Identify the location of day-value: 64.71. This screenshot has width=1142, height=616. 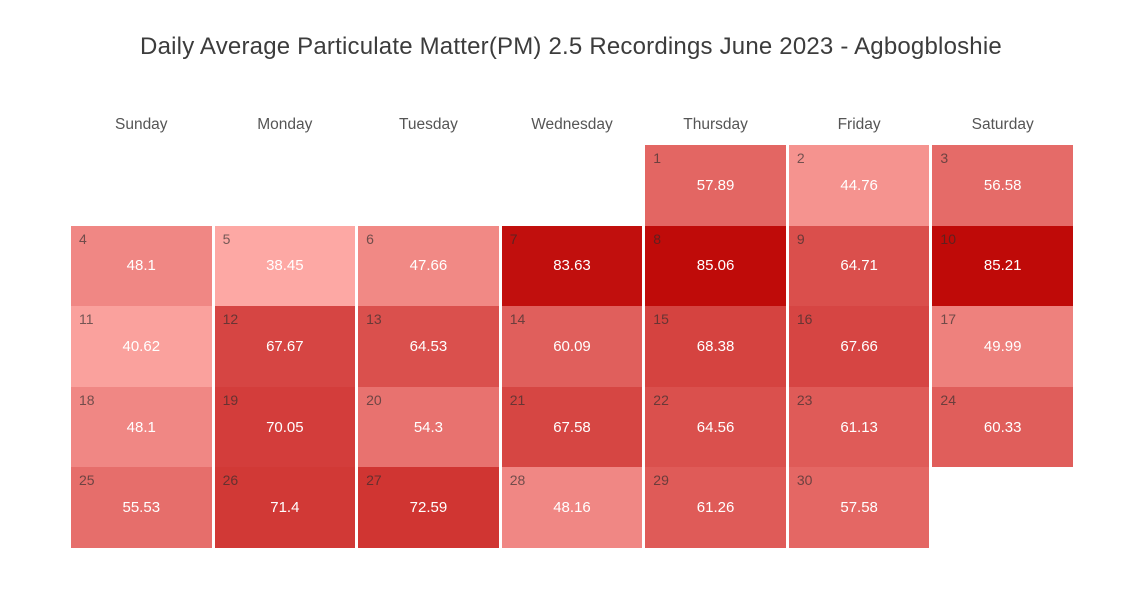
(859, 266).